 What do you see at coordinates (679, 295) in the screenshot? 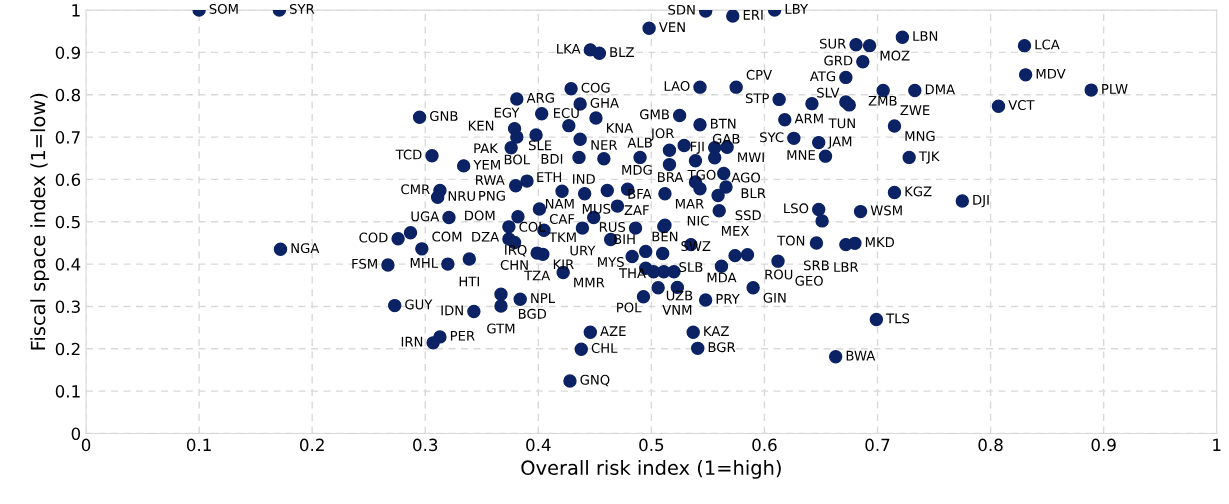
I see `annotation: UZB` at bounding box center [679, 295].